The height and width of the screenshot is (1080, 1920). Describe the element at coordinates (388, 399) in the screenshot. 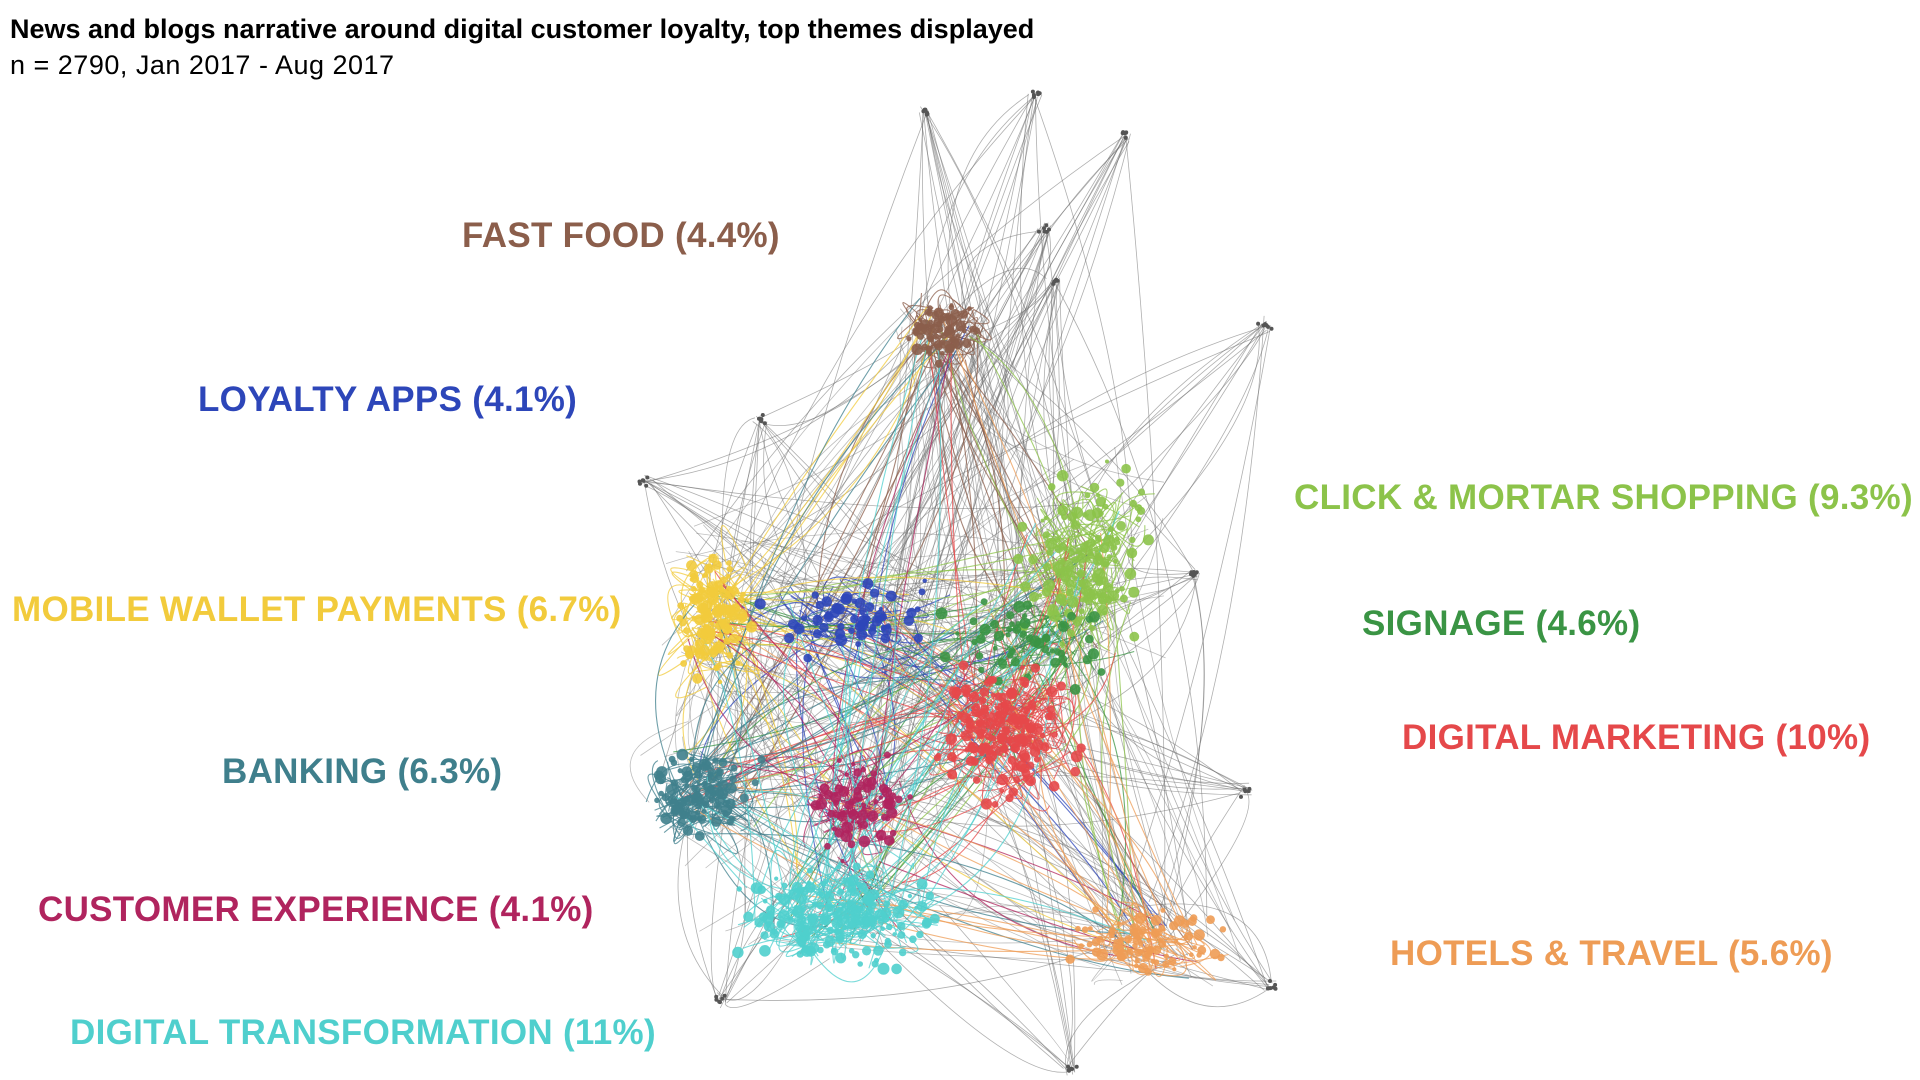

I see `label-loyalty-apps: LOYALTY APPS (4.1%)` at that location.